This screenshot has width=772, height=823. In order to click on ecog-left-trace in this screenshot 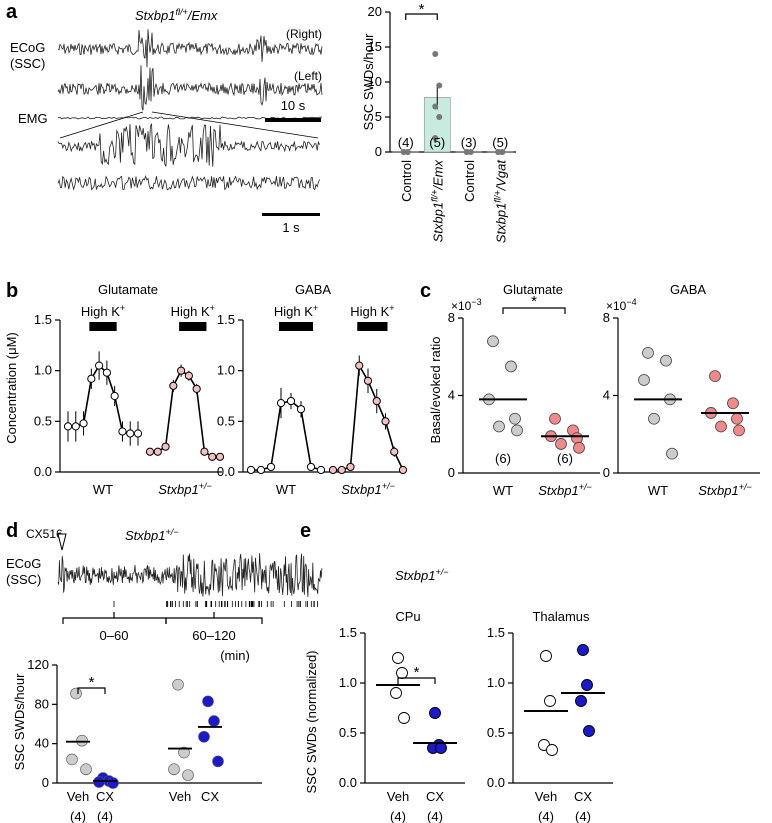, I will do `click(190, 88)`.